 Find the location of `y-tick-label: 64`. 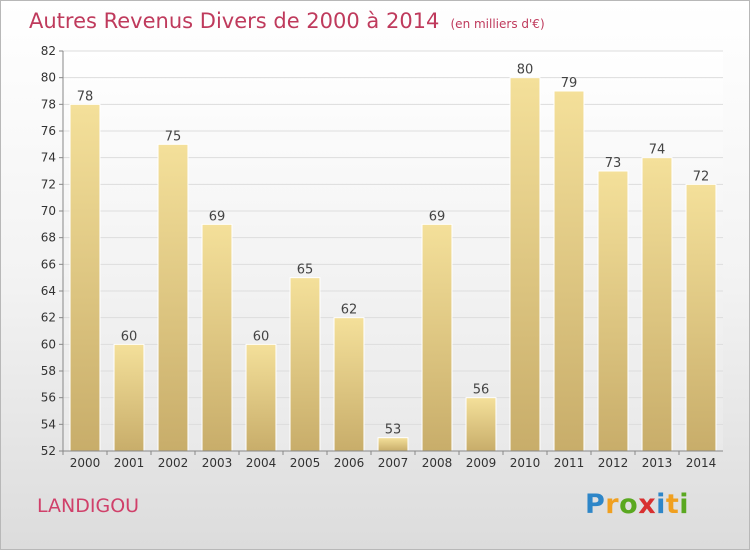

y-tick-label: 64 is located at coordinates (48, 291).